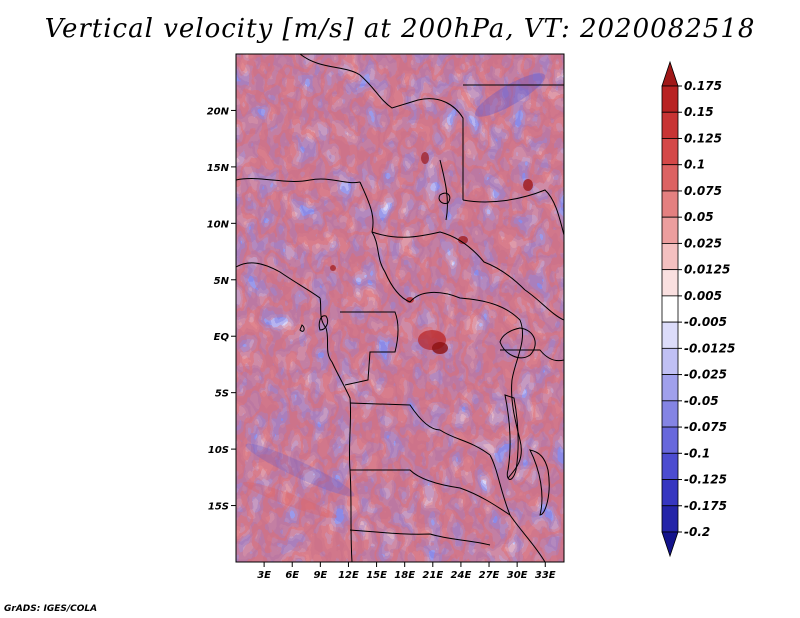 The height and width of the screenshot is (618, 800). What do you see at coordinates (545, 575) in the screenshot?
I see `x-tick-label: 33E` at bounding box center [545, 575].